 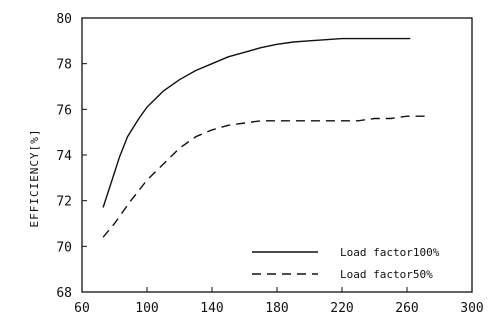 What do you see at coordinates (82, 308) in the screenshot?
I see `x-tick-label: 60` at bounding box center [82, 308].